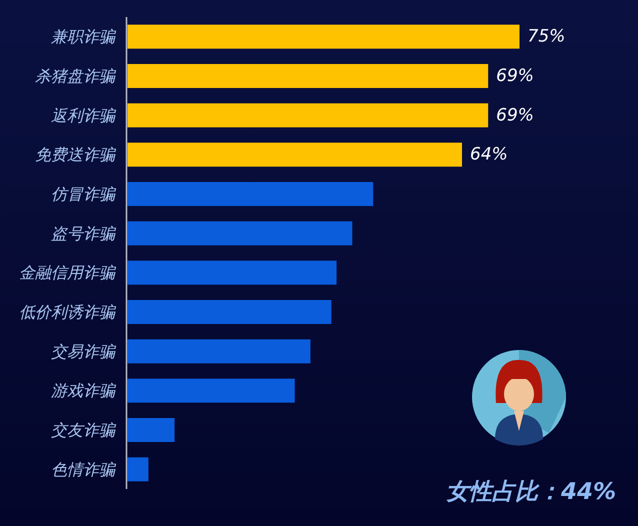 Image resolution: width=638 pixels, height=526 pixels. Describe the element at coordinates (547, 36) in the screenshot. I see `data-label: 75%` at that location.